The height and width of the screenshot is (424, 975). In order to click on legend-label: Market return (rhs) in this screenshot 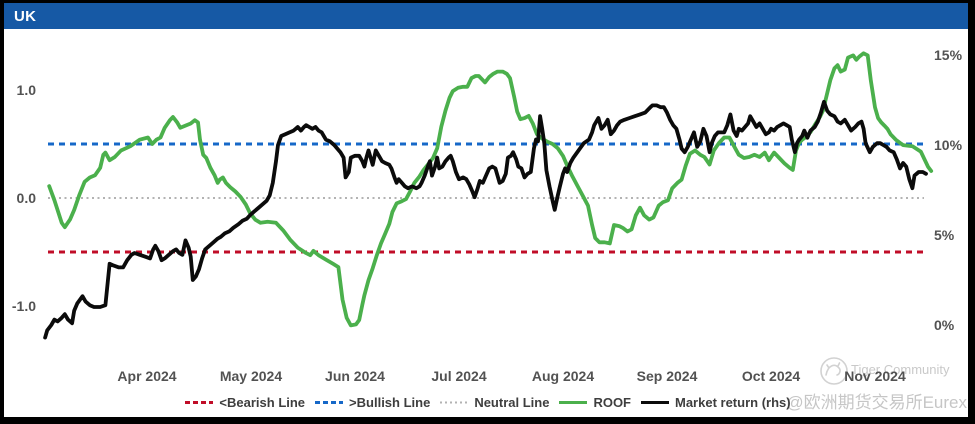, I will do `click(733, 402)`.